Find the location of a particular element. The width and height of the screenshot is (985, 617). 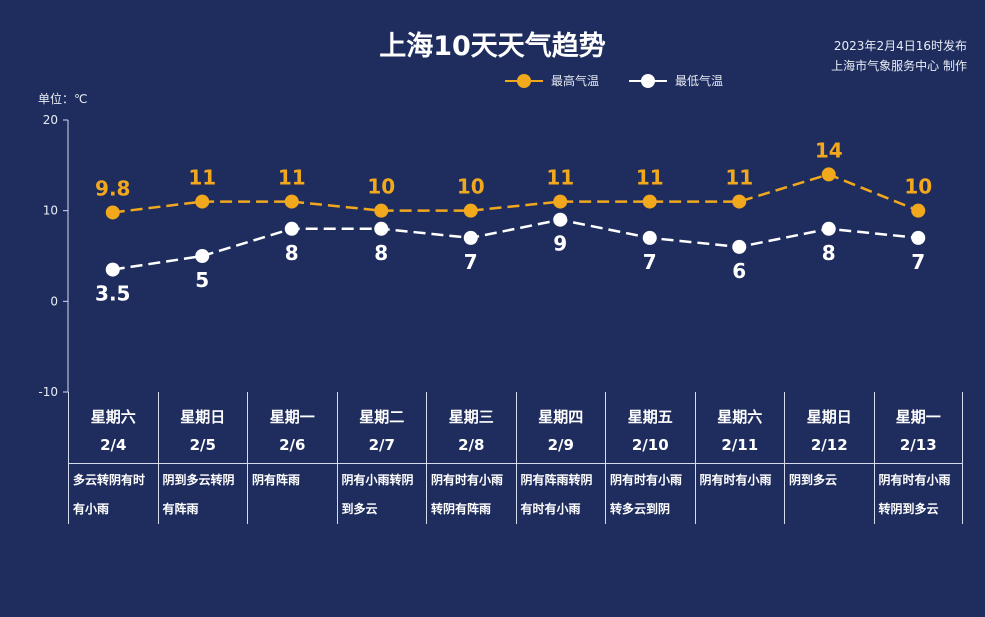

publisher: 上海市气象服务中心 制作 is located at coordinates (899, 66).